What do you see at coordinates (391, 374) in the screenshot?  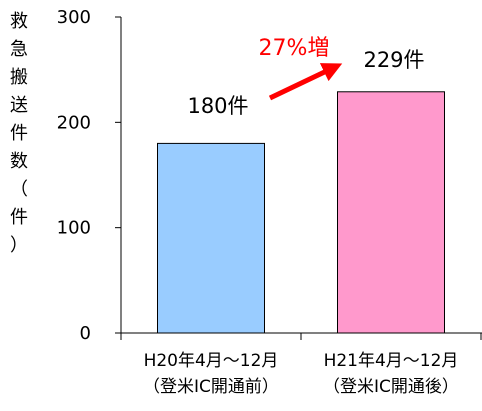 I see `x-category-label-h21: H21年4月～12月 （登米IC開通後）` at bounding box center [391, 374].